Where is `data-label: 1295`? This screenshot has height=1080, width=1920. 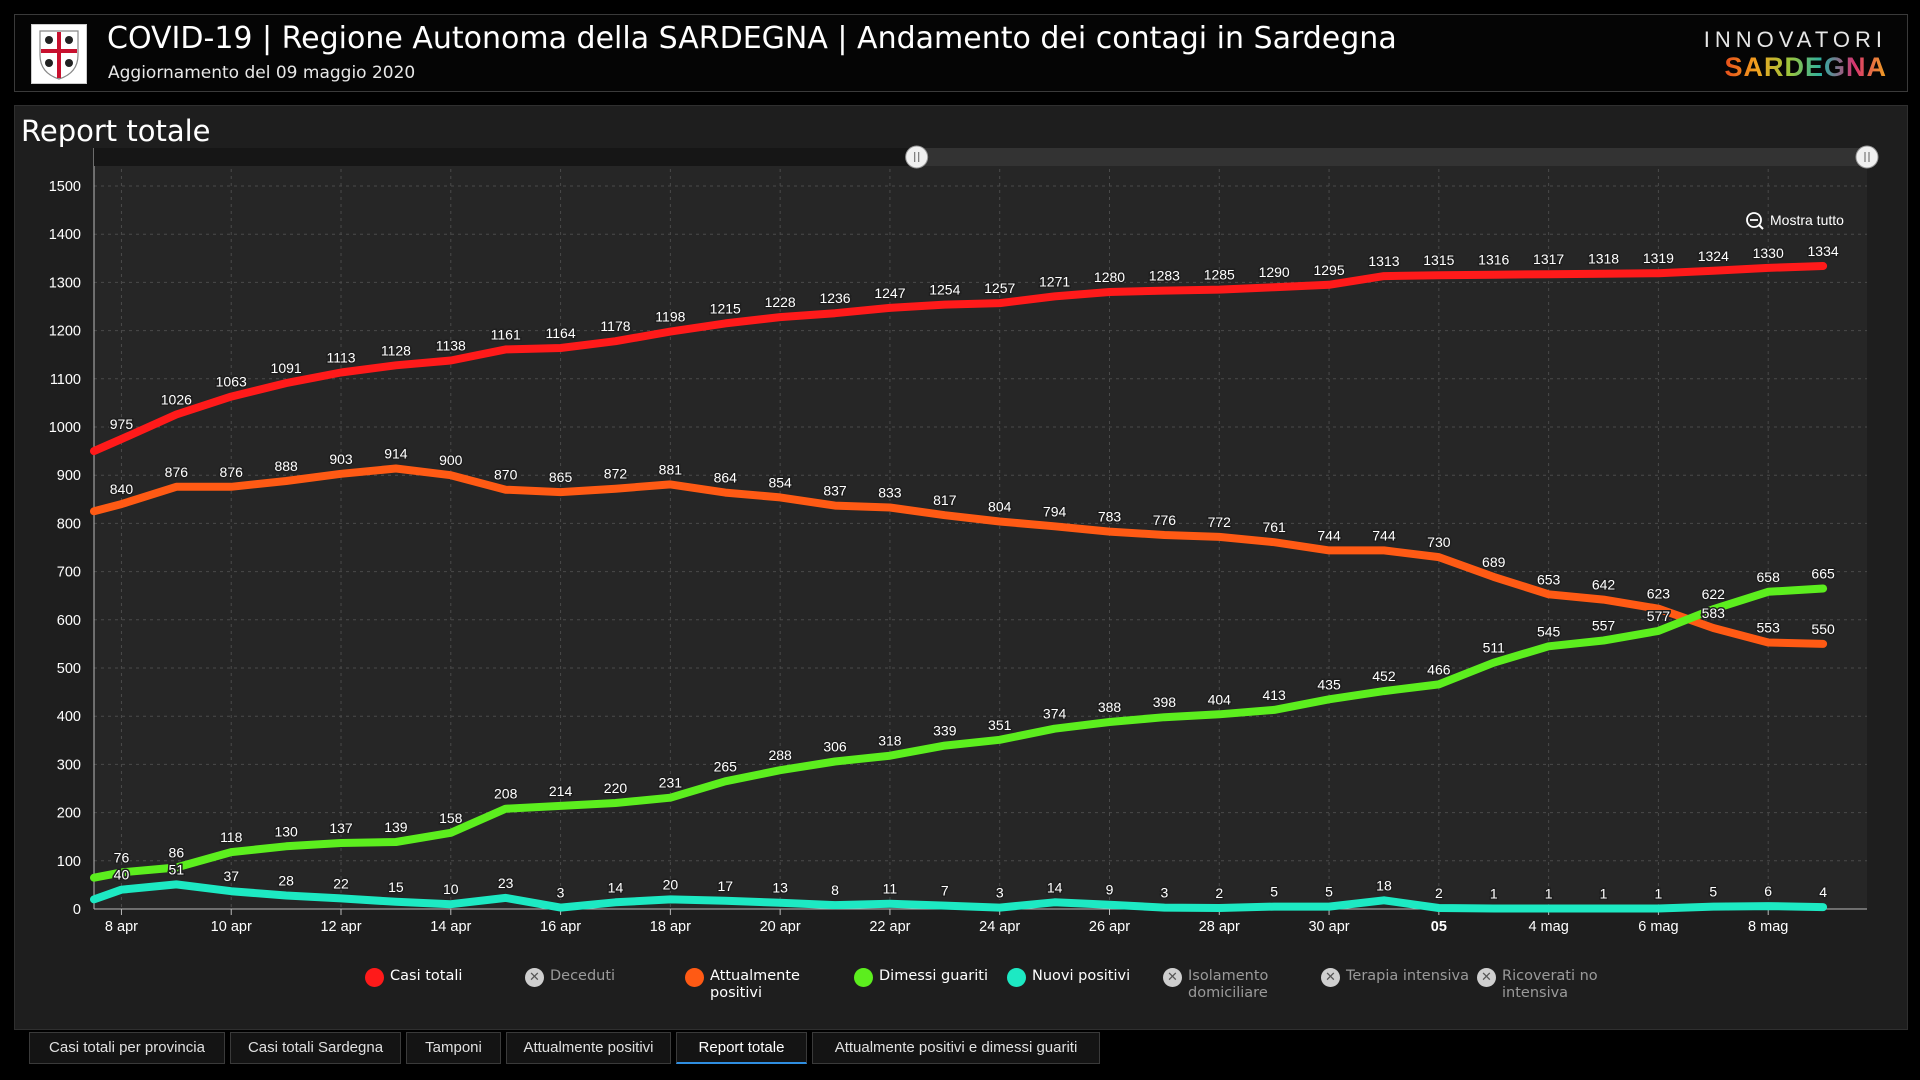 data-label: 1295 is located at coordinates (1328, 270).